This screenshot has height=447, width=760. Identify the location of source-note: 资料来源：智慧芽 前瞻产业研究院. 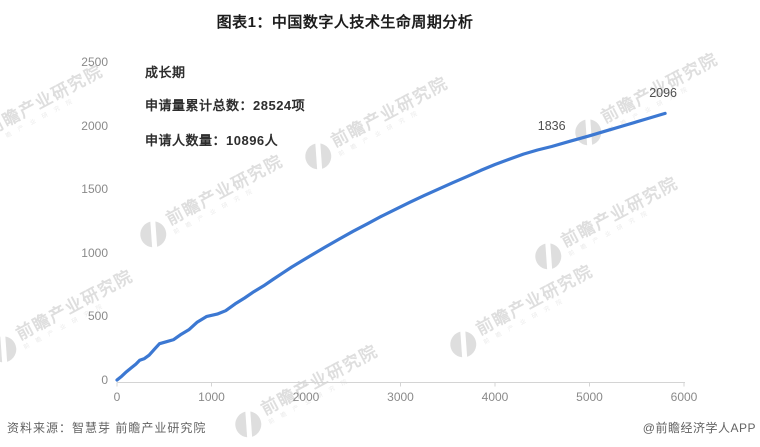
(107, 428).